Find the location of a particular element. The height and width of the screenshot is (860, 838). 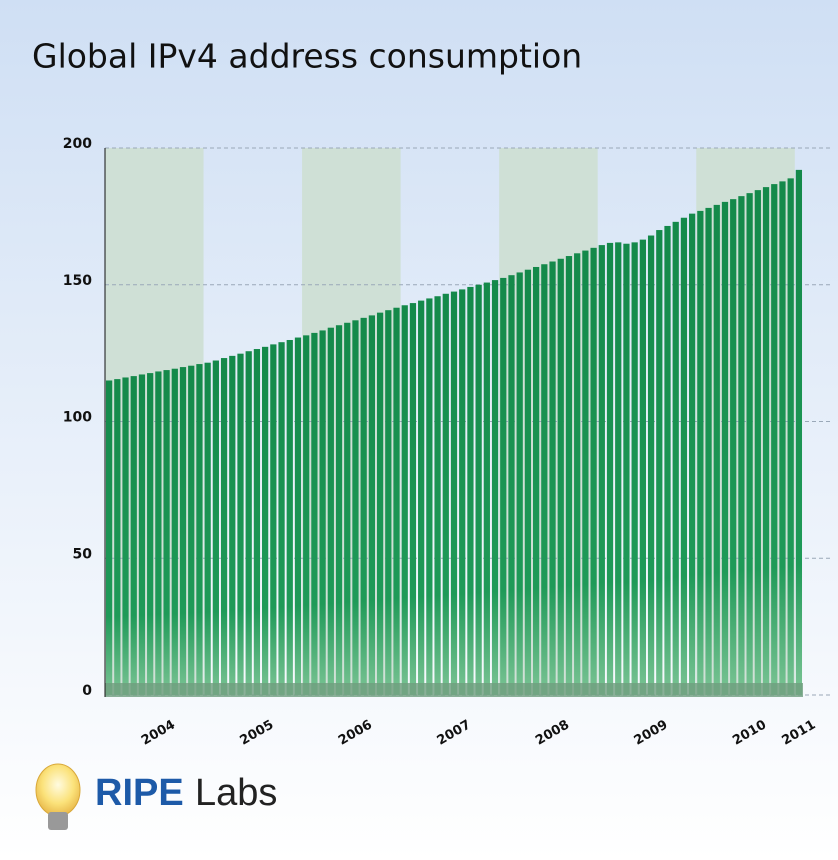

logo: RIPE Labs is located at coordinates (156, 796).